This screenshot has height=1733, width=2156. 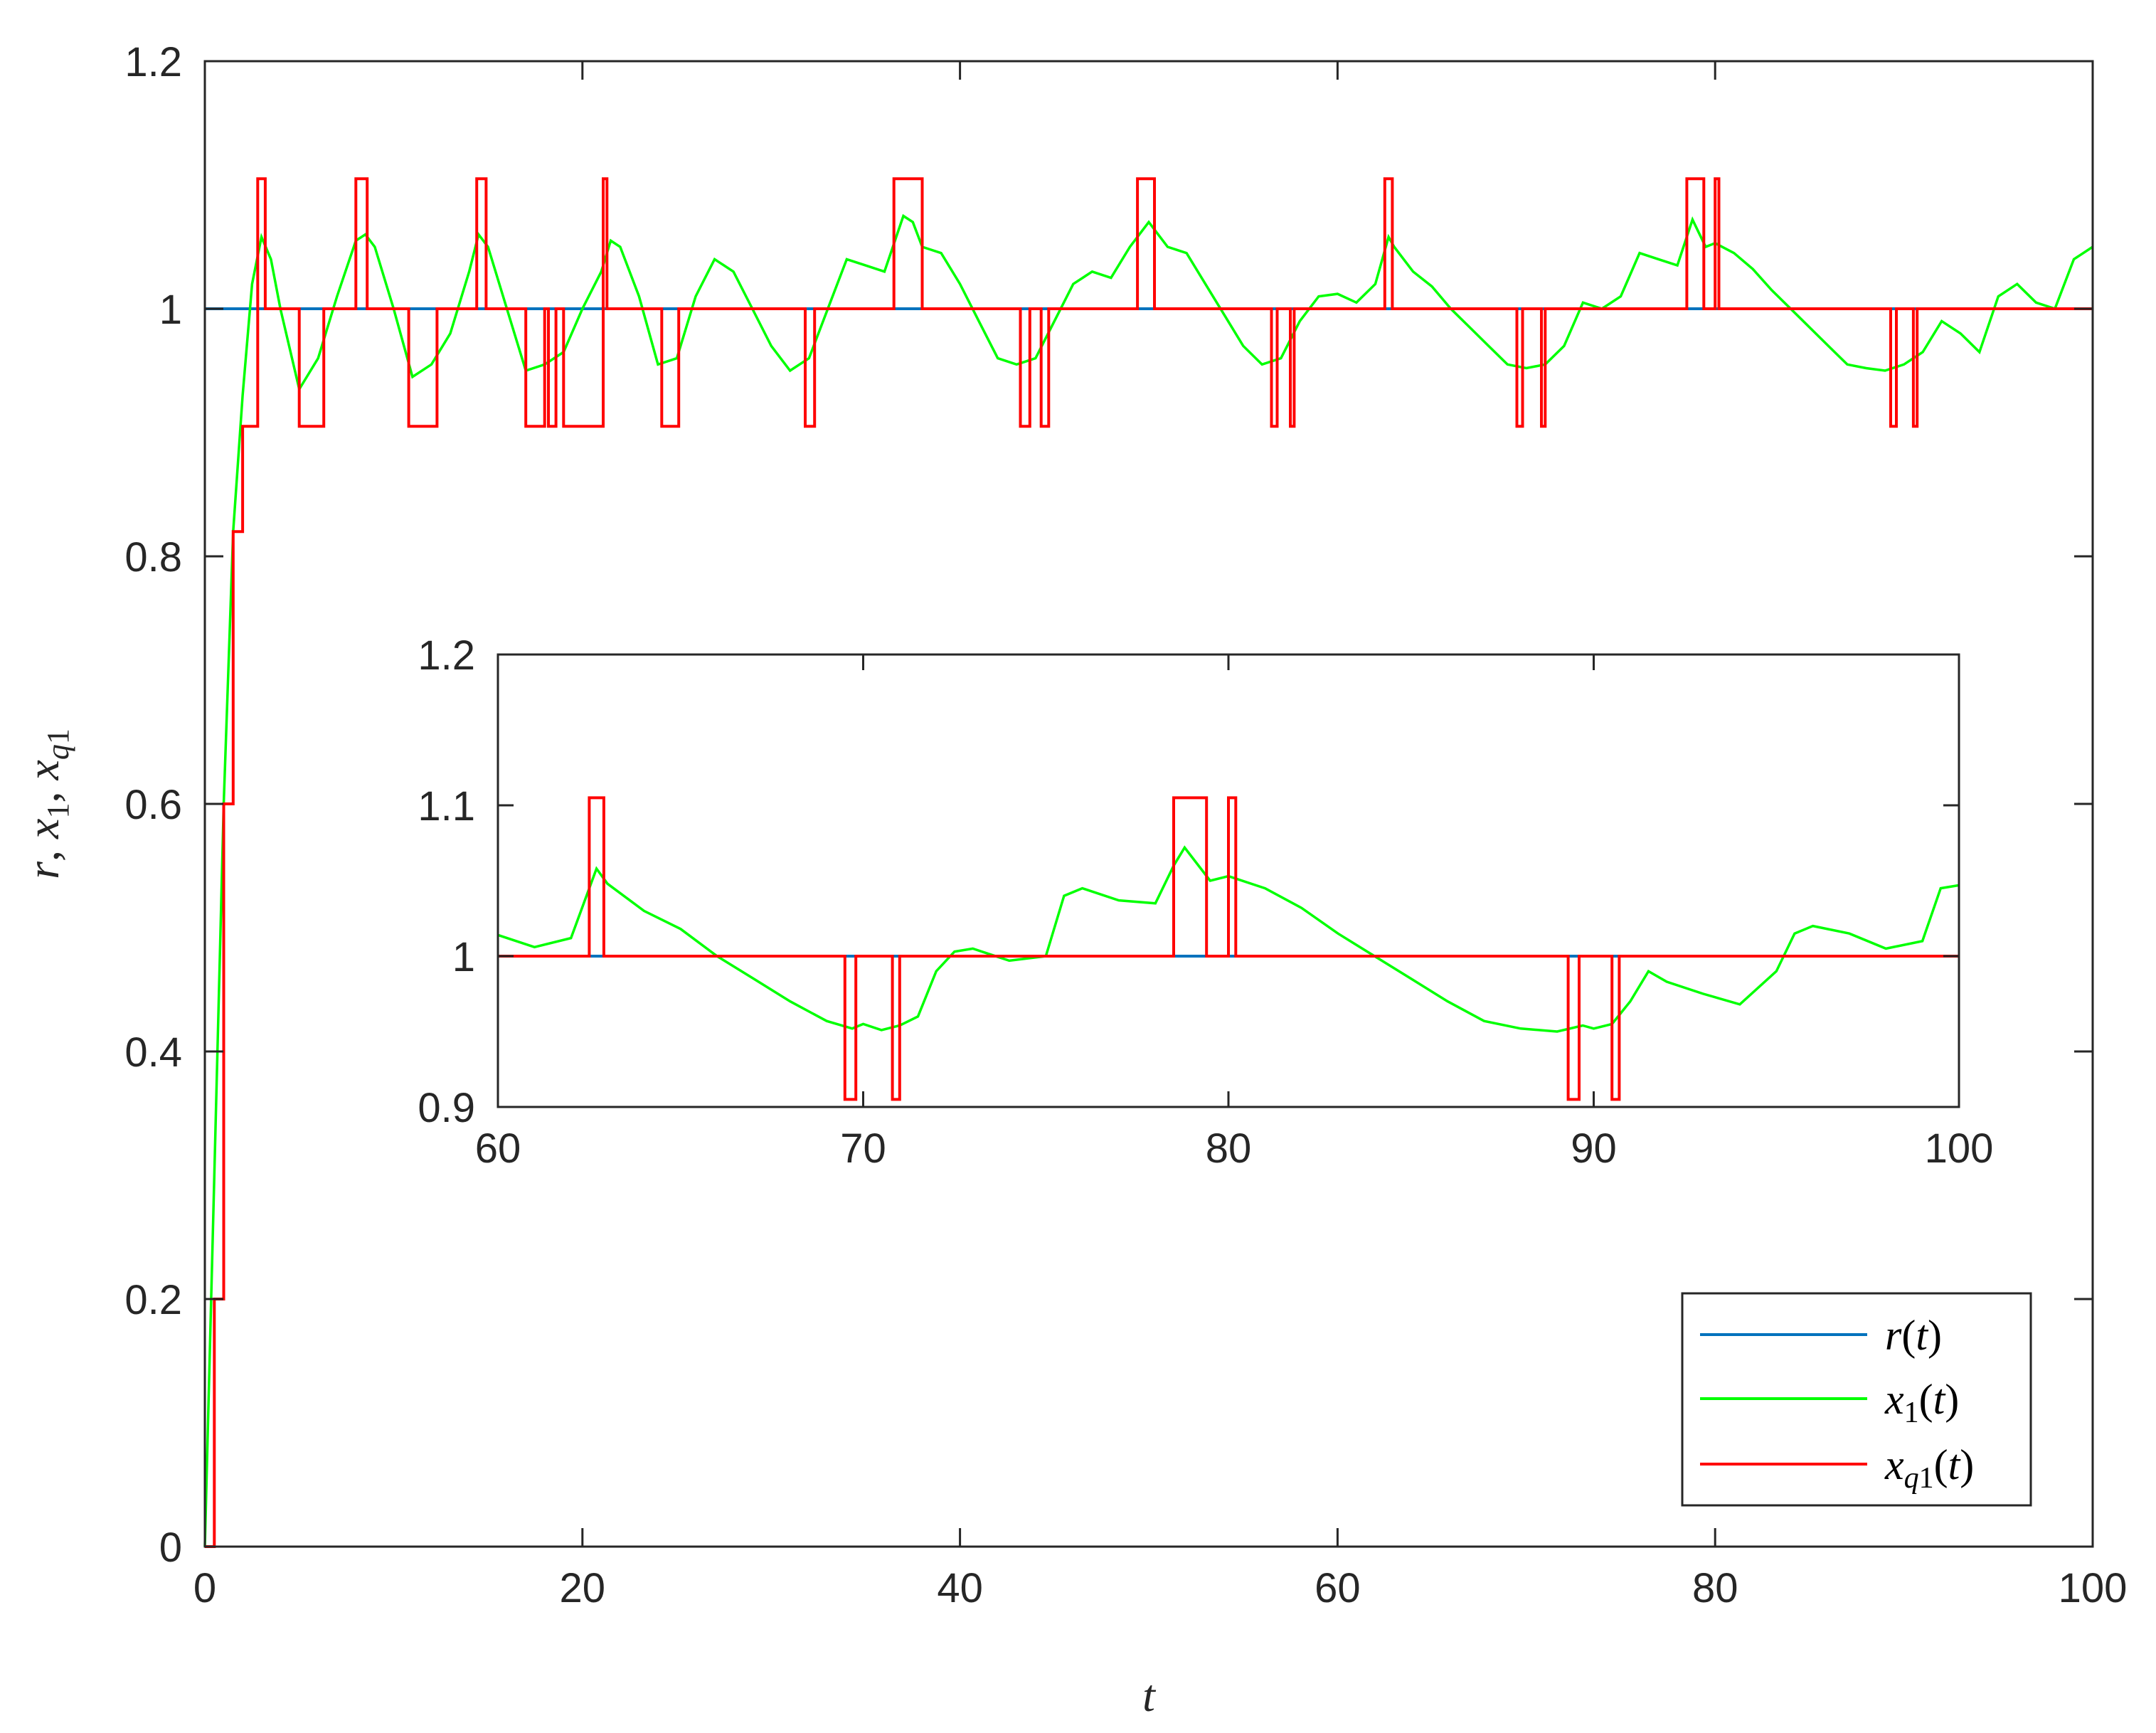 I want to click on y-axis-label-xq-sub: q, so click(x=58, y=752).